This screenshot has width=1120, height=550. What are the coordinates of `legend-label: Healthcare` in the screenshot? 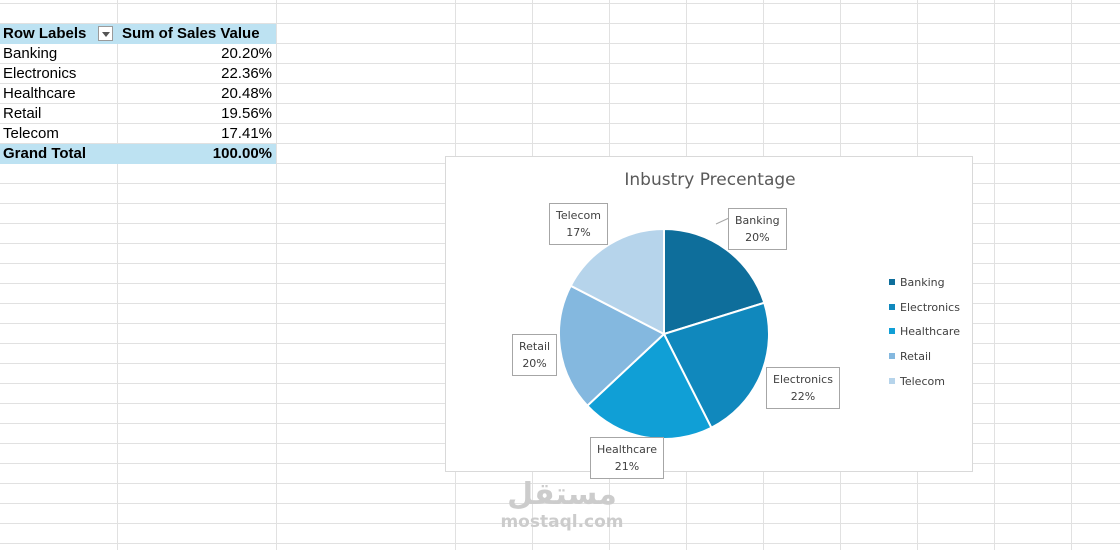 It's located at (930, 332).